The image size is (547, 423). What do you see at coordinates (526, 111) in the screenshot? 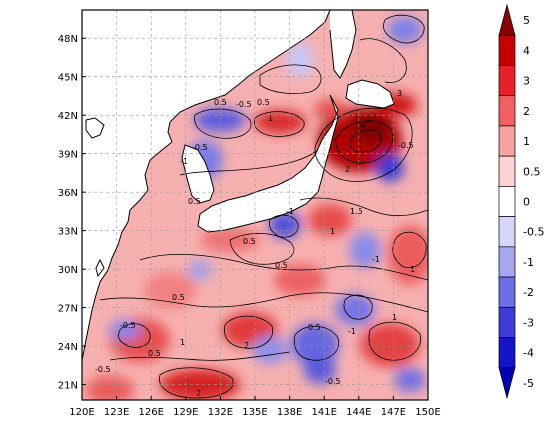
I see `colorbar-label: 2` at bounding box center [526, 111].